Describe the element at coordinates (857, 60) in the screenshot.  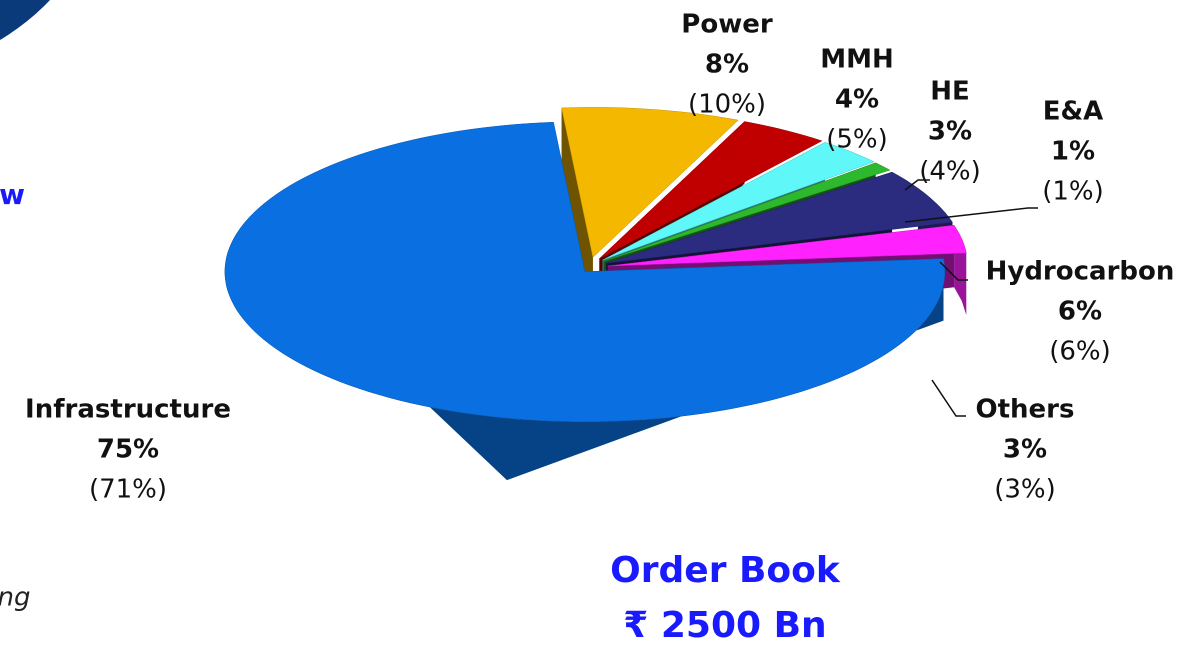
I see `category-label: MMH` at that location.